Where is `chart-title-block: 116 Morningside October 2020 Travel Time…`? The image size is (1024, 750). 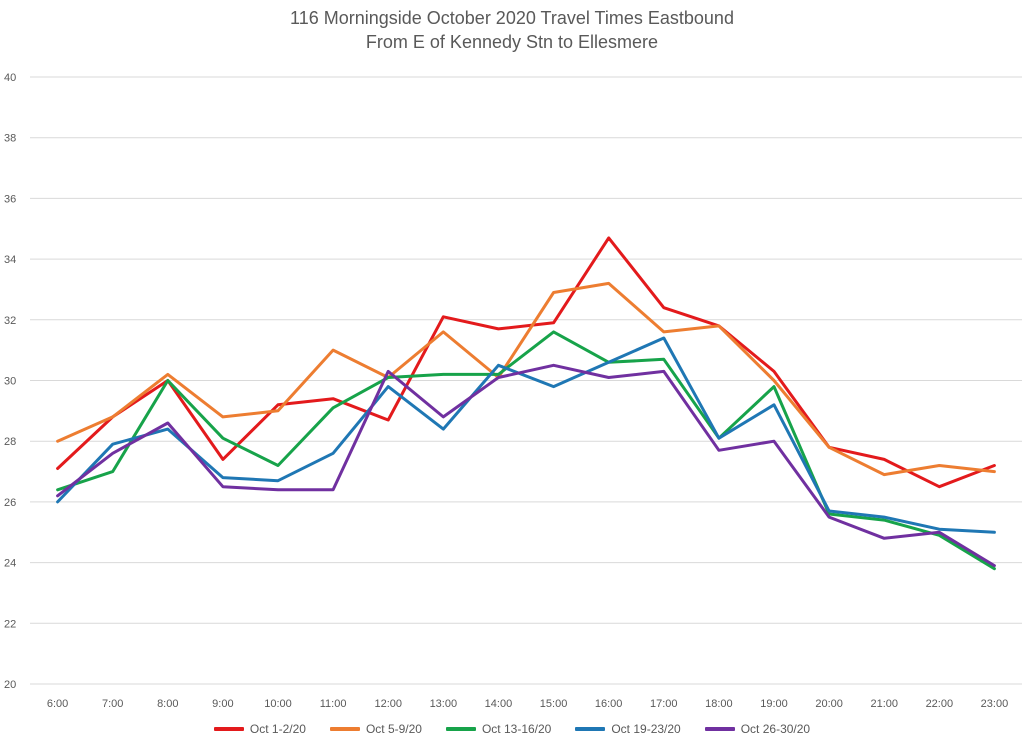 chart-title-block: 116 Morningside October 2020 Travel Time… is located at coordinates (512, 30).